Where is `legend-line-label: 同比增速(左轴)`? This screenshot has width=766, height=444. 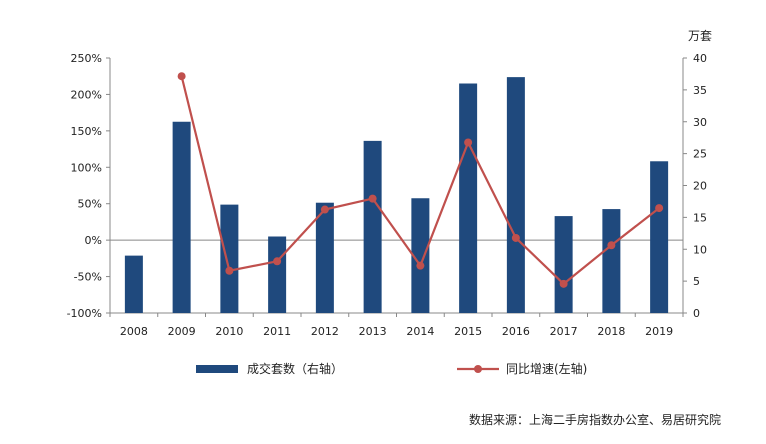
legend-line-label: 同比增速(左轴) is located at coordinates (546, 368).